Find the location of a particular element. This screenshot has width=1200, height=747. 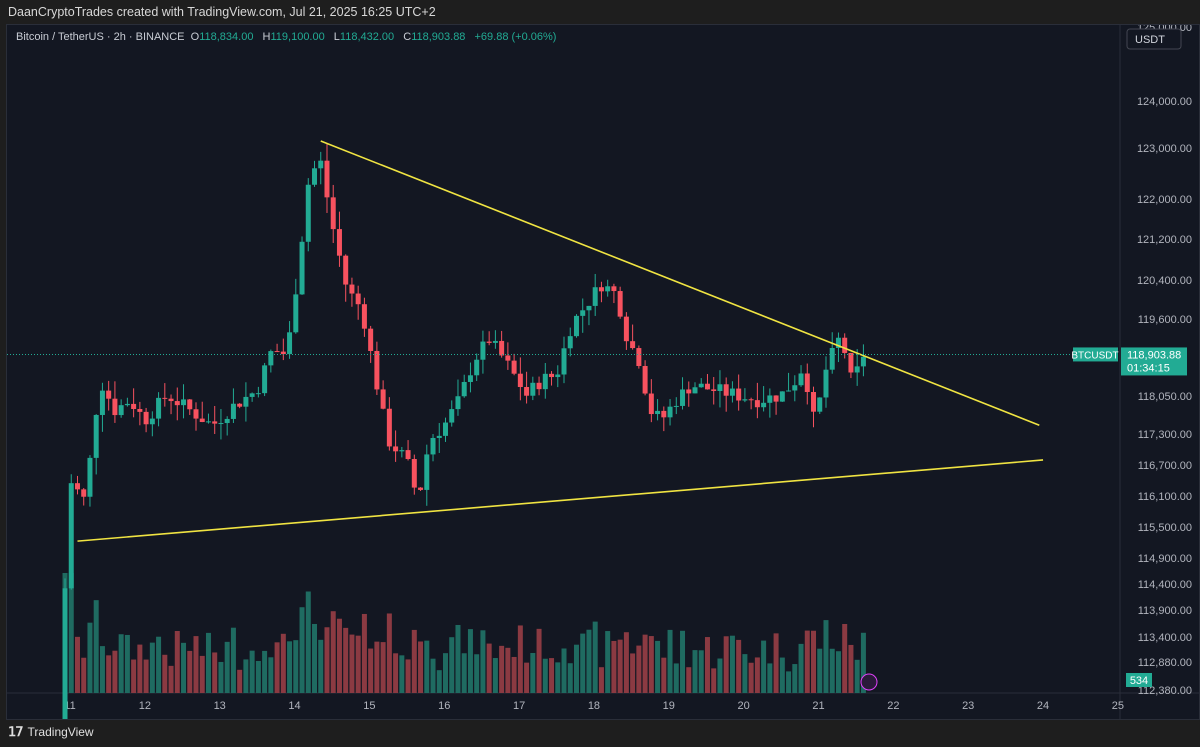

time-axis-label: 15 is located at coordinates (369, 706).